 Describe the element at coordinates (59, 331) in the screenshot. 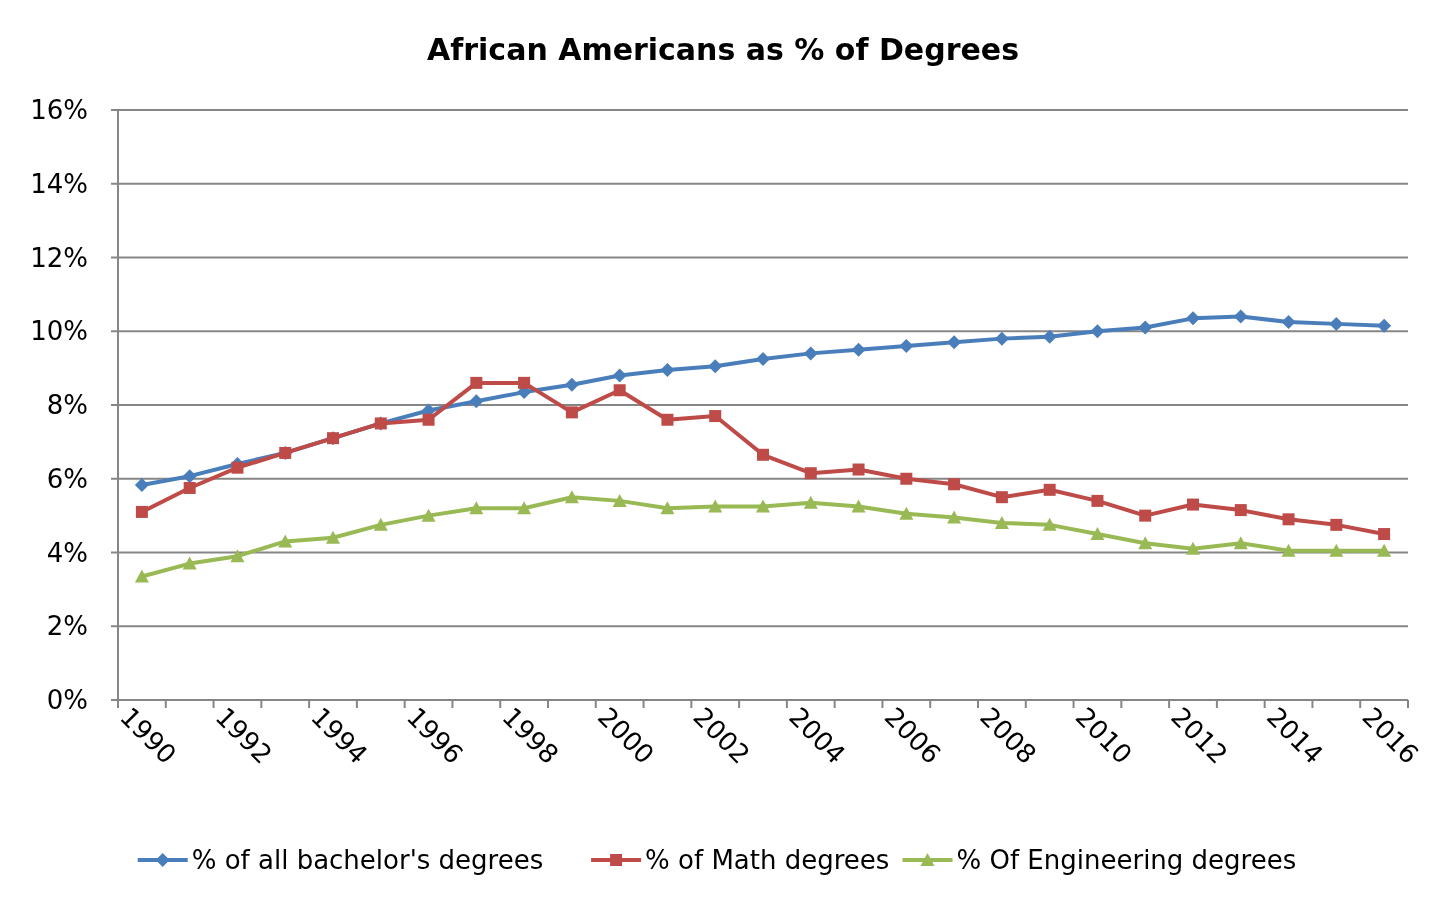

I see `y-tick-label: 10%` at that location.